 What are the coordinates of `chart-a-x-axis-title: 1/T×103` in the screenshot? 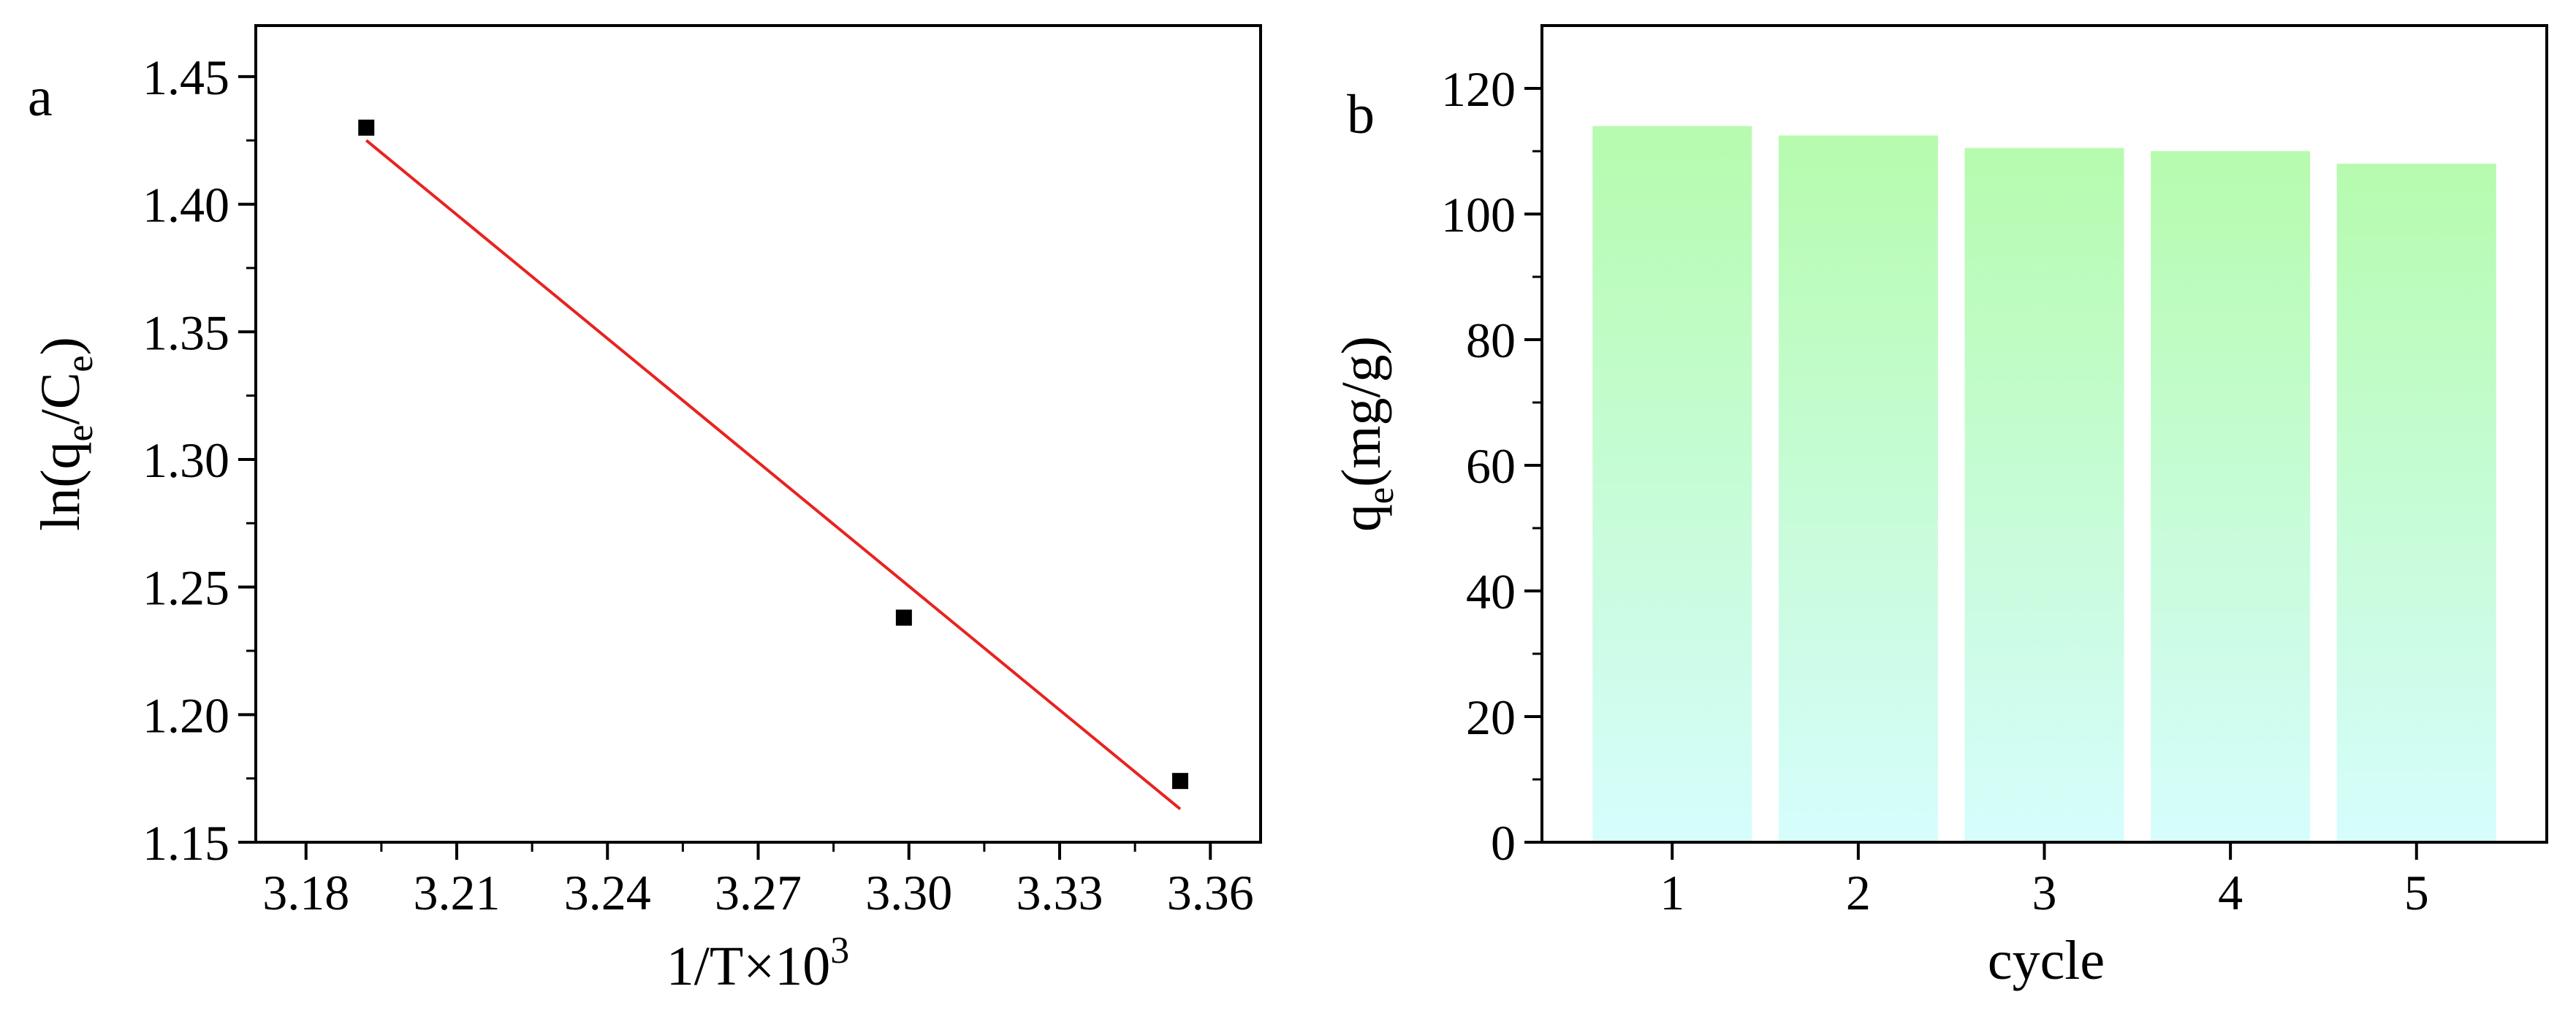 It's located at (757, 963).